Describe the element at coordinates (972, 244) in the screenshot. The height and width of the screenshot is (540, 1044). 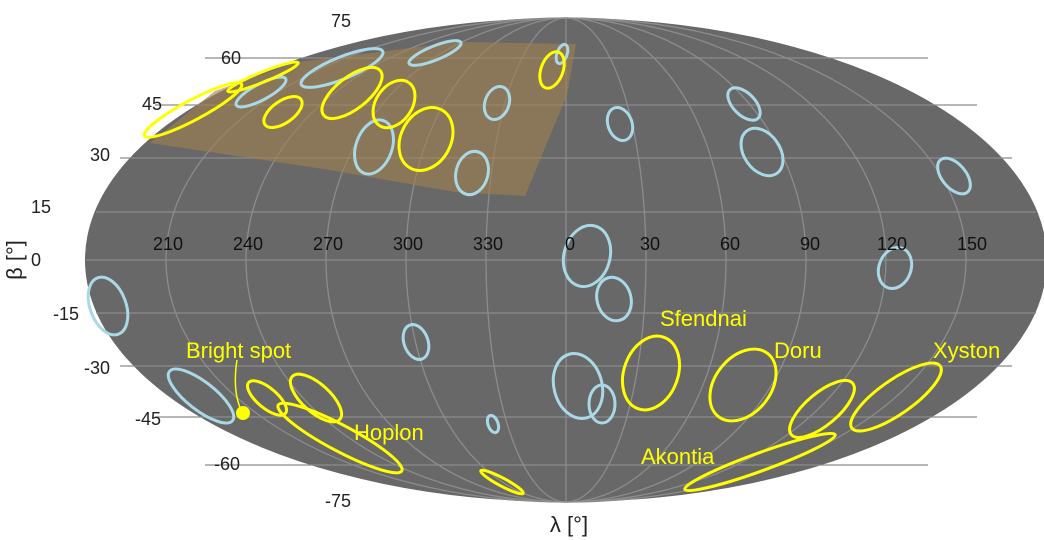
I see `lon-tick-label: 150` at that location.